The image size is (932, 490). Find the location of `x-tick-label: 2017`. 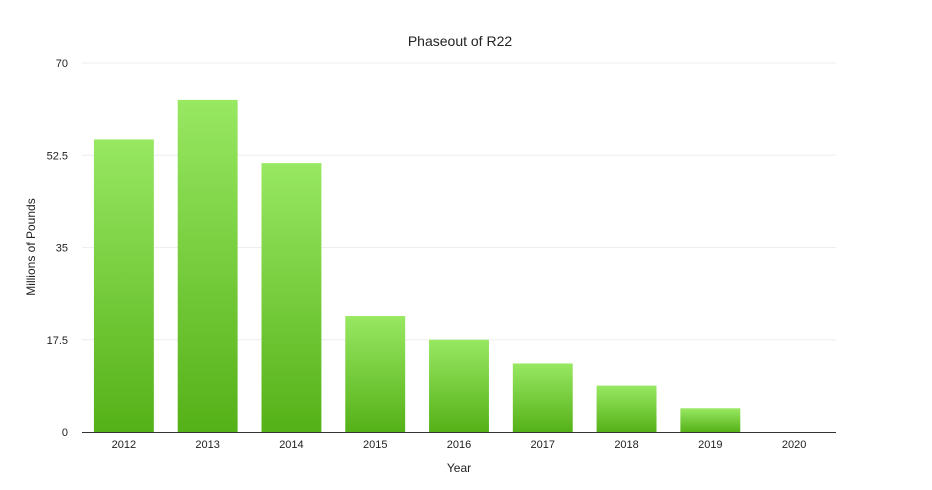

x-tick-label: 2017 is located at coordinates (543, 445).